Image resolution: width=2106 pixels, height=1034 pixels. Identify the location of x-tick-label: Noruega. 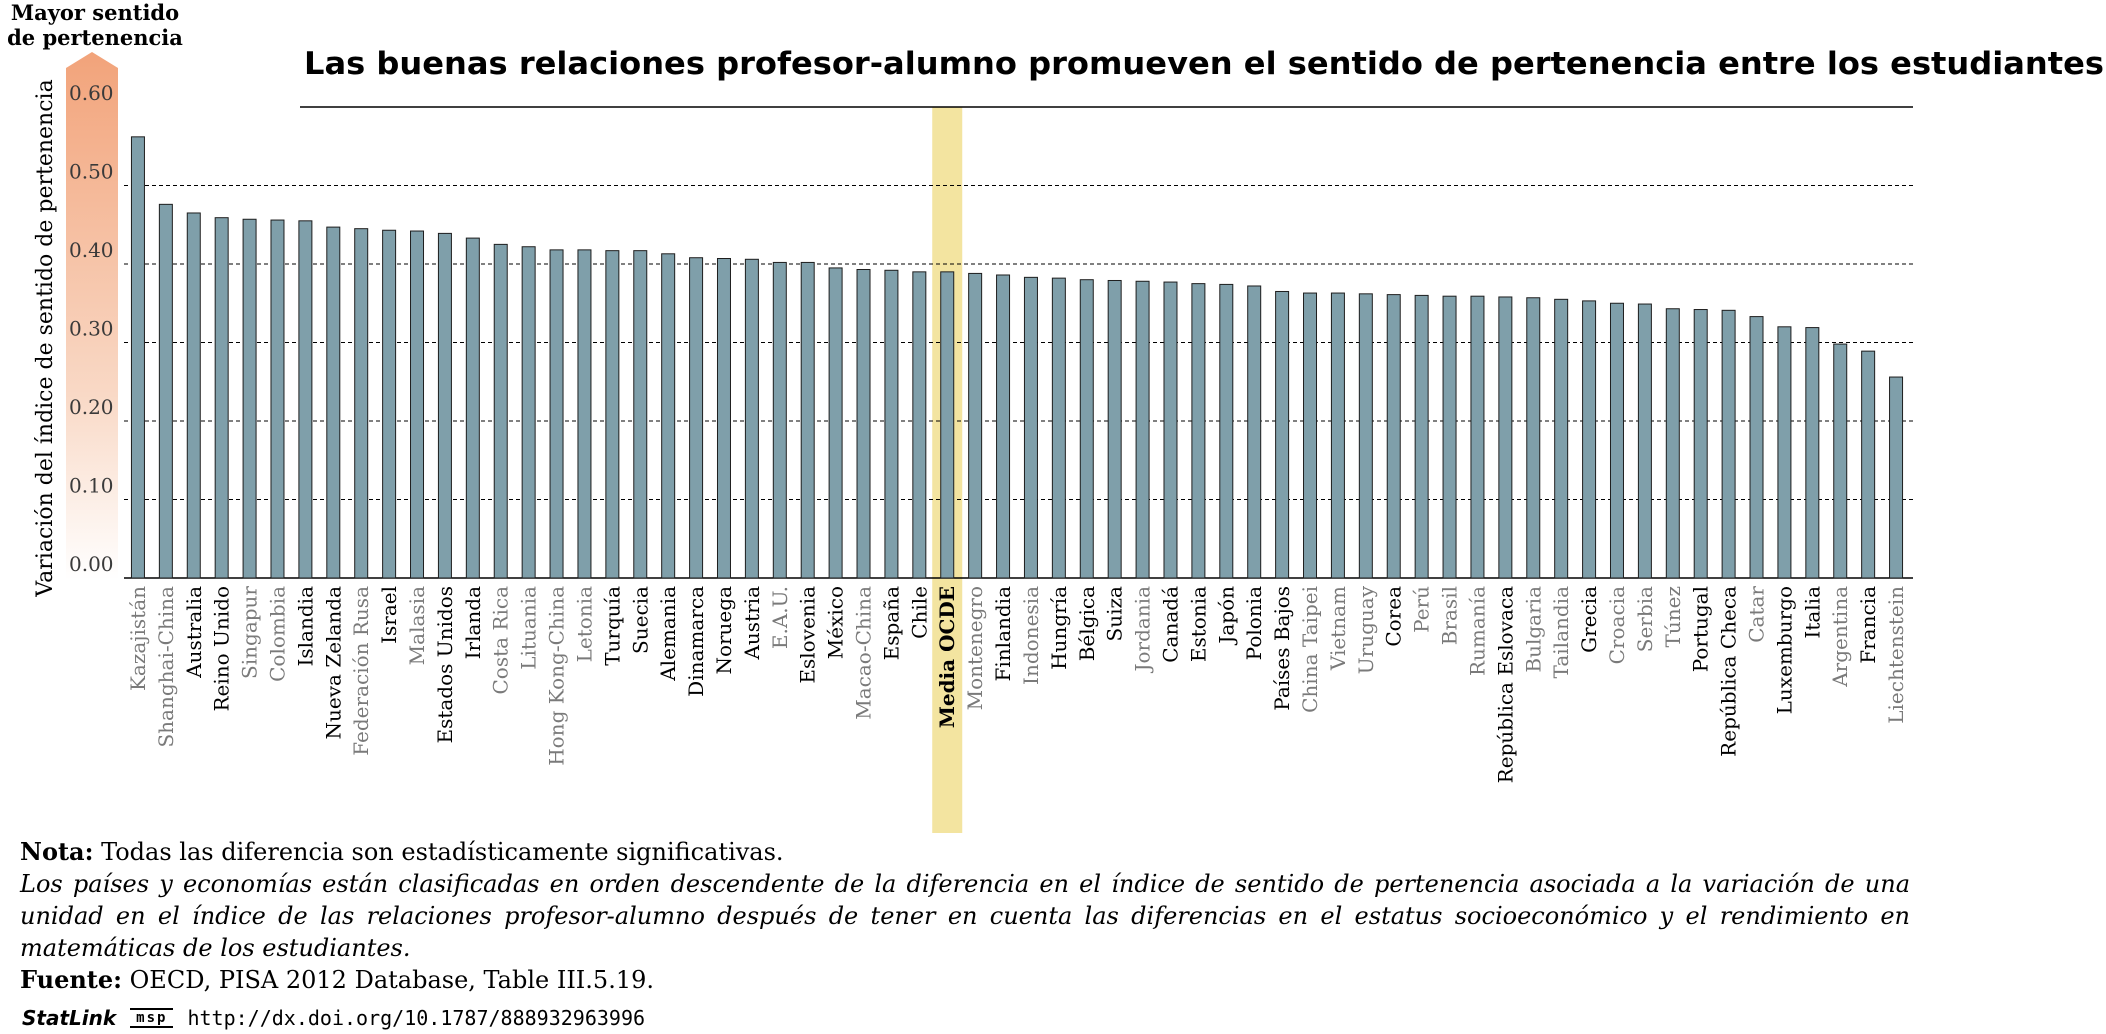
(724, 630).